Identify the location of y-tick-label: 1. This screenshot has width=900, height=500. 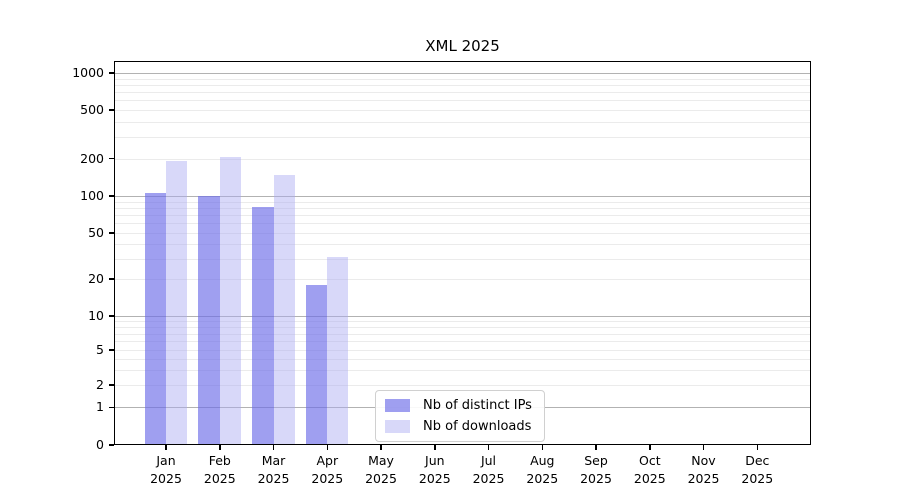
(100, 407).